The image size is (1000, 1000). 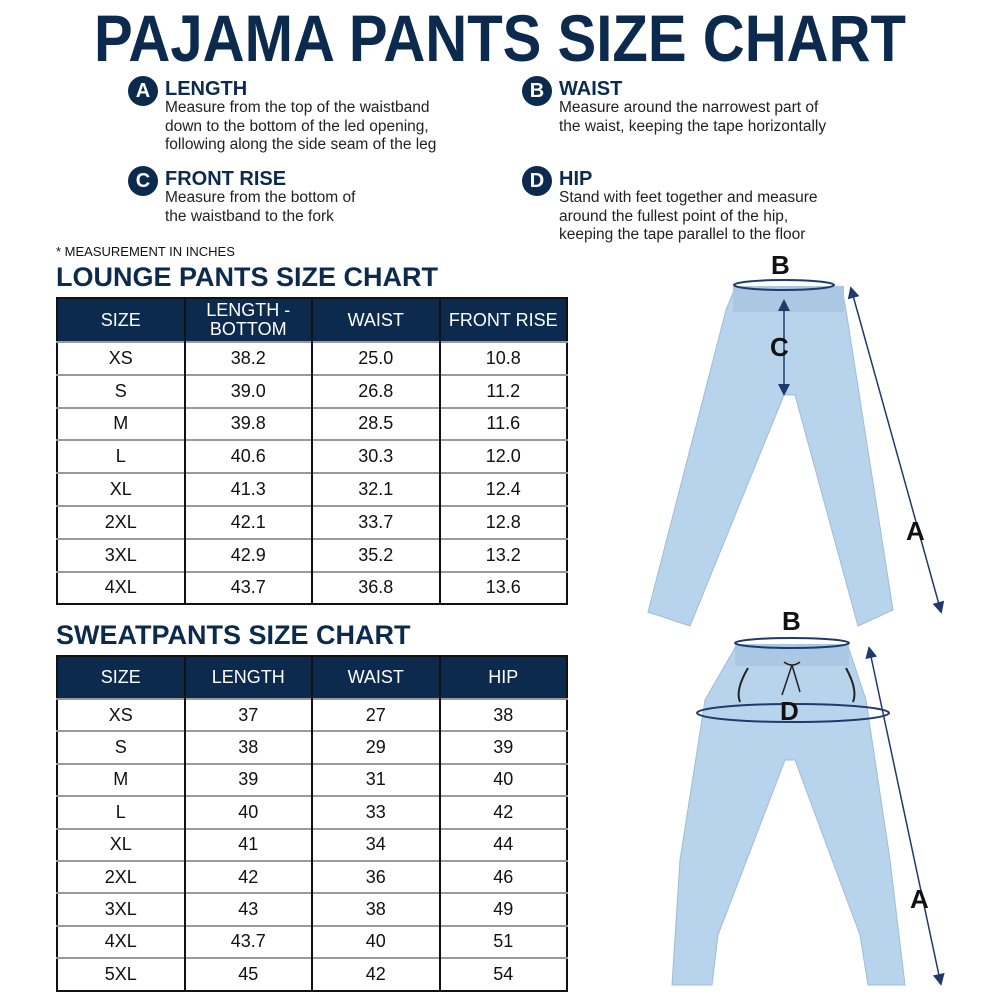 I want to click on table-cell: 33.7, so click(x=375, y=521).